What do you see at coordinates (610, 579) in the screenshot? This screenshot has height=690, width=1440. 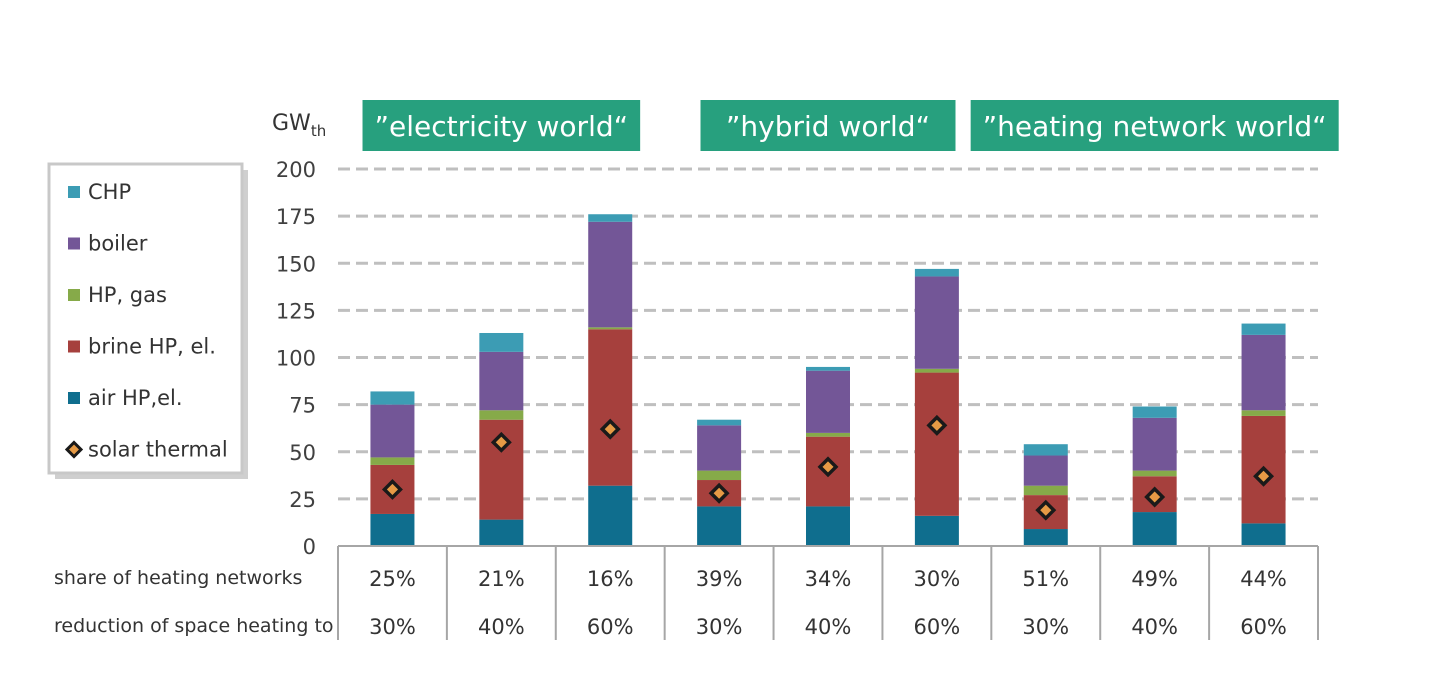 I see `table-cell-0-2: 16%` at bounding box center [610, 579].